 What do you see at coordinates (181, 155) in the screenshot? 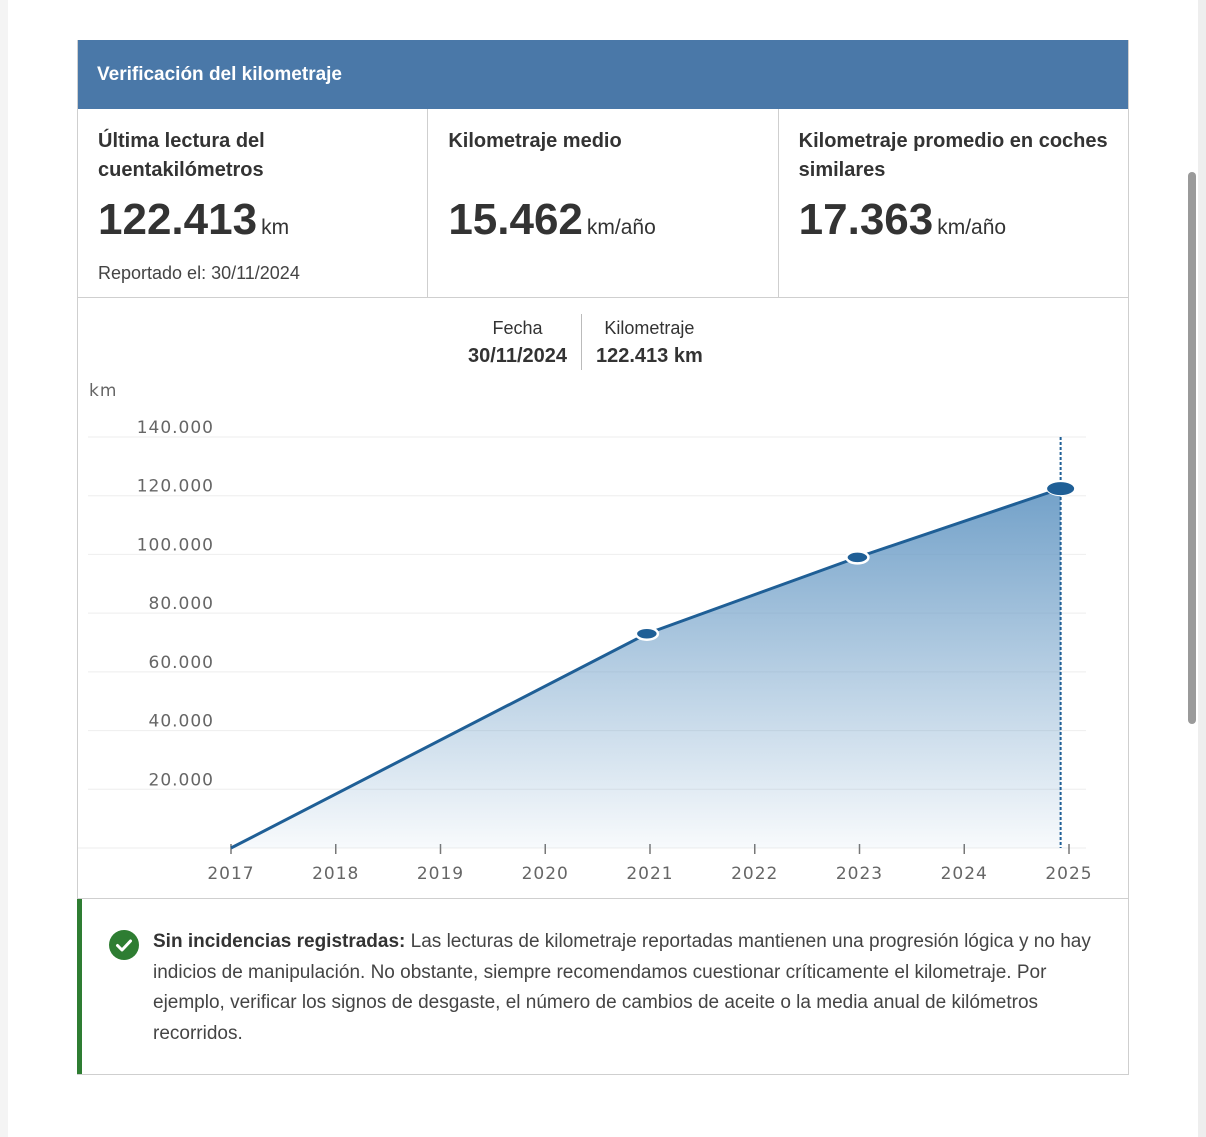
I see `stat-label: Última lectura del cuentakilómetros` at bounding box center [181, 155].